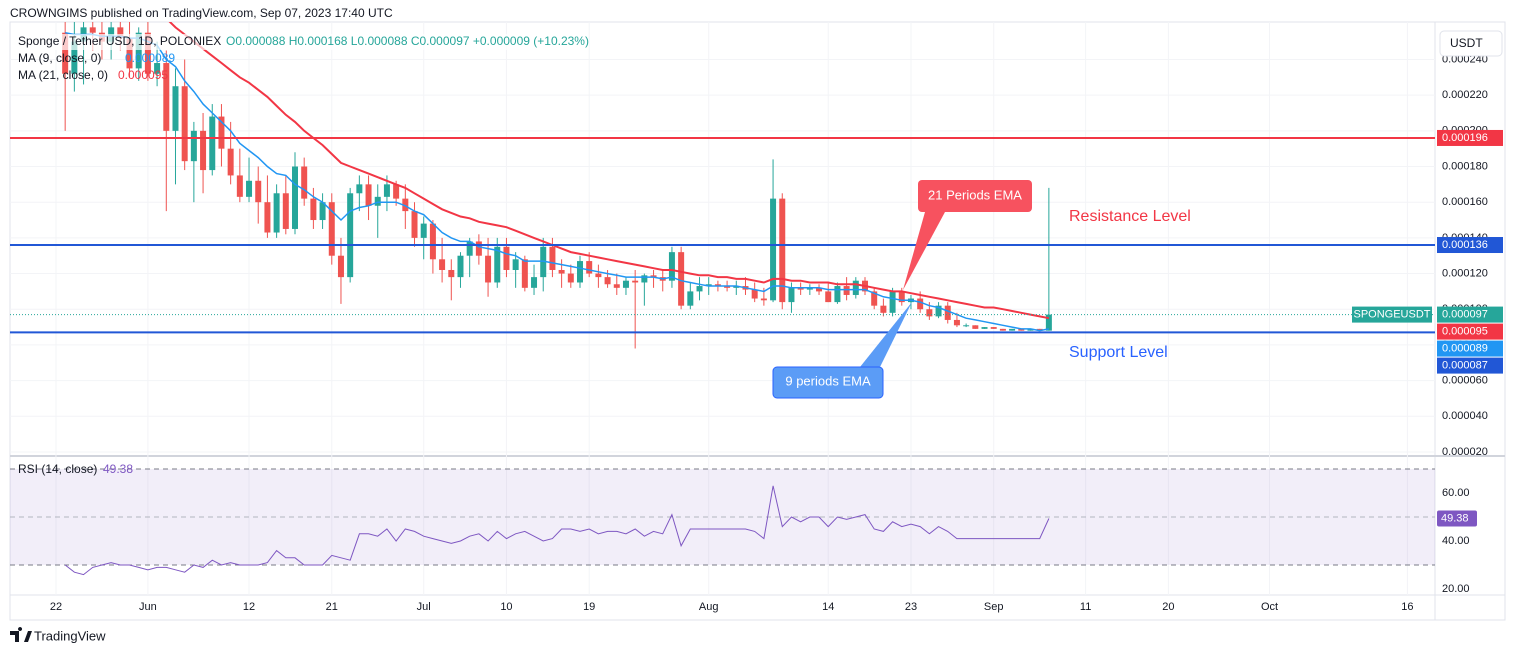  What do you see at coordinates (967, 235) in the screenshot?
I see `ema21-callout: 21 Periods EMA` at bounding box center [967, 235].